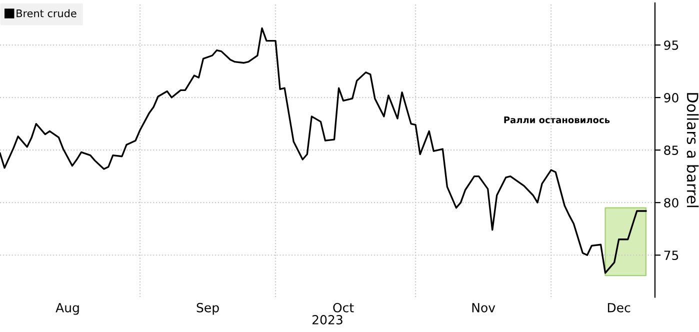 The height and width of the screenshot is (332, 699). What do you see at coordinates (671, 45) in the screenshot?
I see `y-tick-label: 95` at bounding box center [671, 45].